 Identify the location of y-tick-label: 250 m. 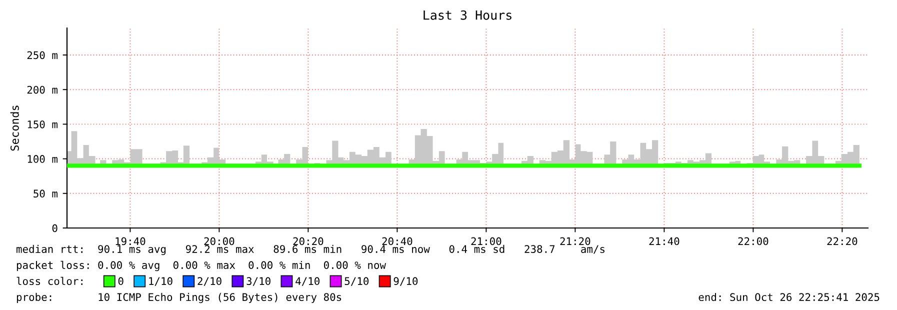
(42, 55).